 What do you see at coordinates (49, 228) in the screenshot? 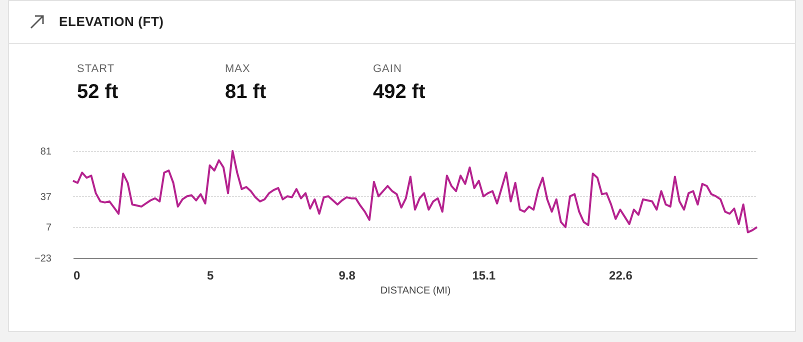
I see `y-tick-label: 7` at bounding box center [49, 228].